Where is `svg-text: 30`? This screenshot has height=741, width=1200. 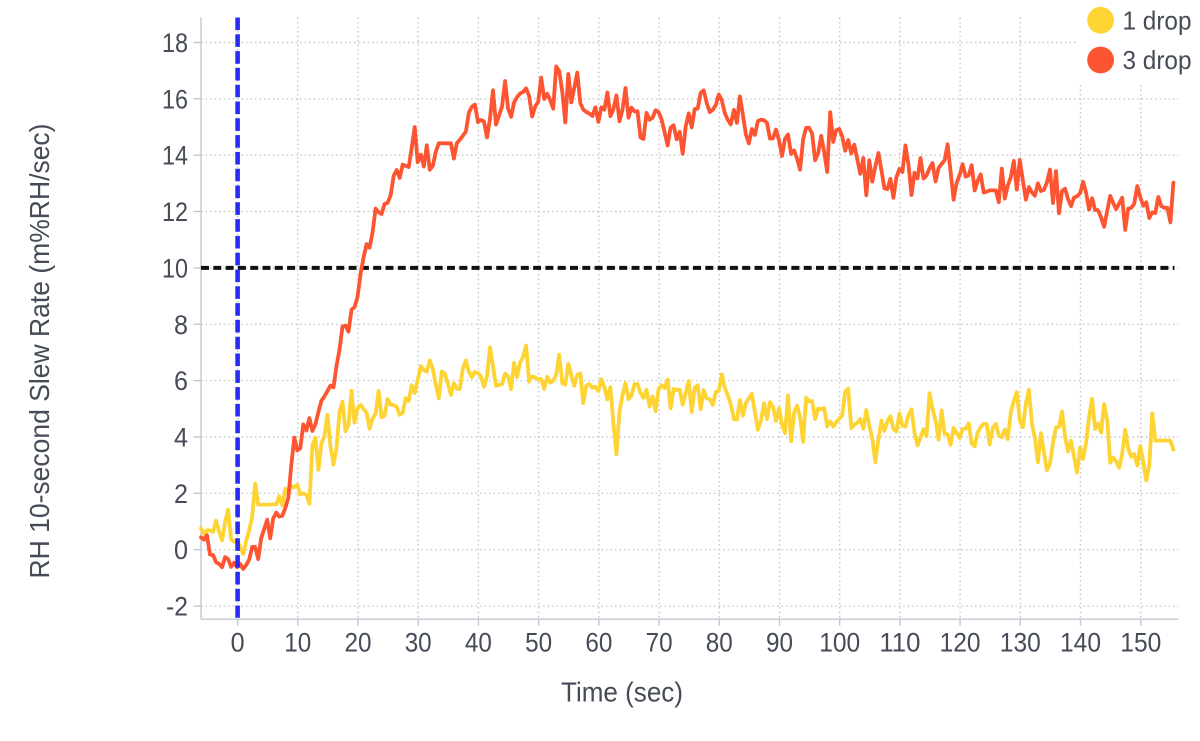
svg-text: 30 is located at coordinates (418, 643).